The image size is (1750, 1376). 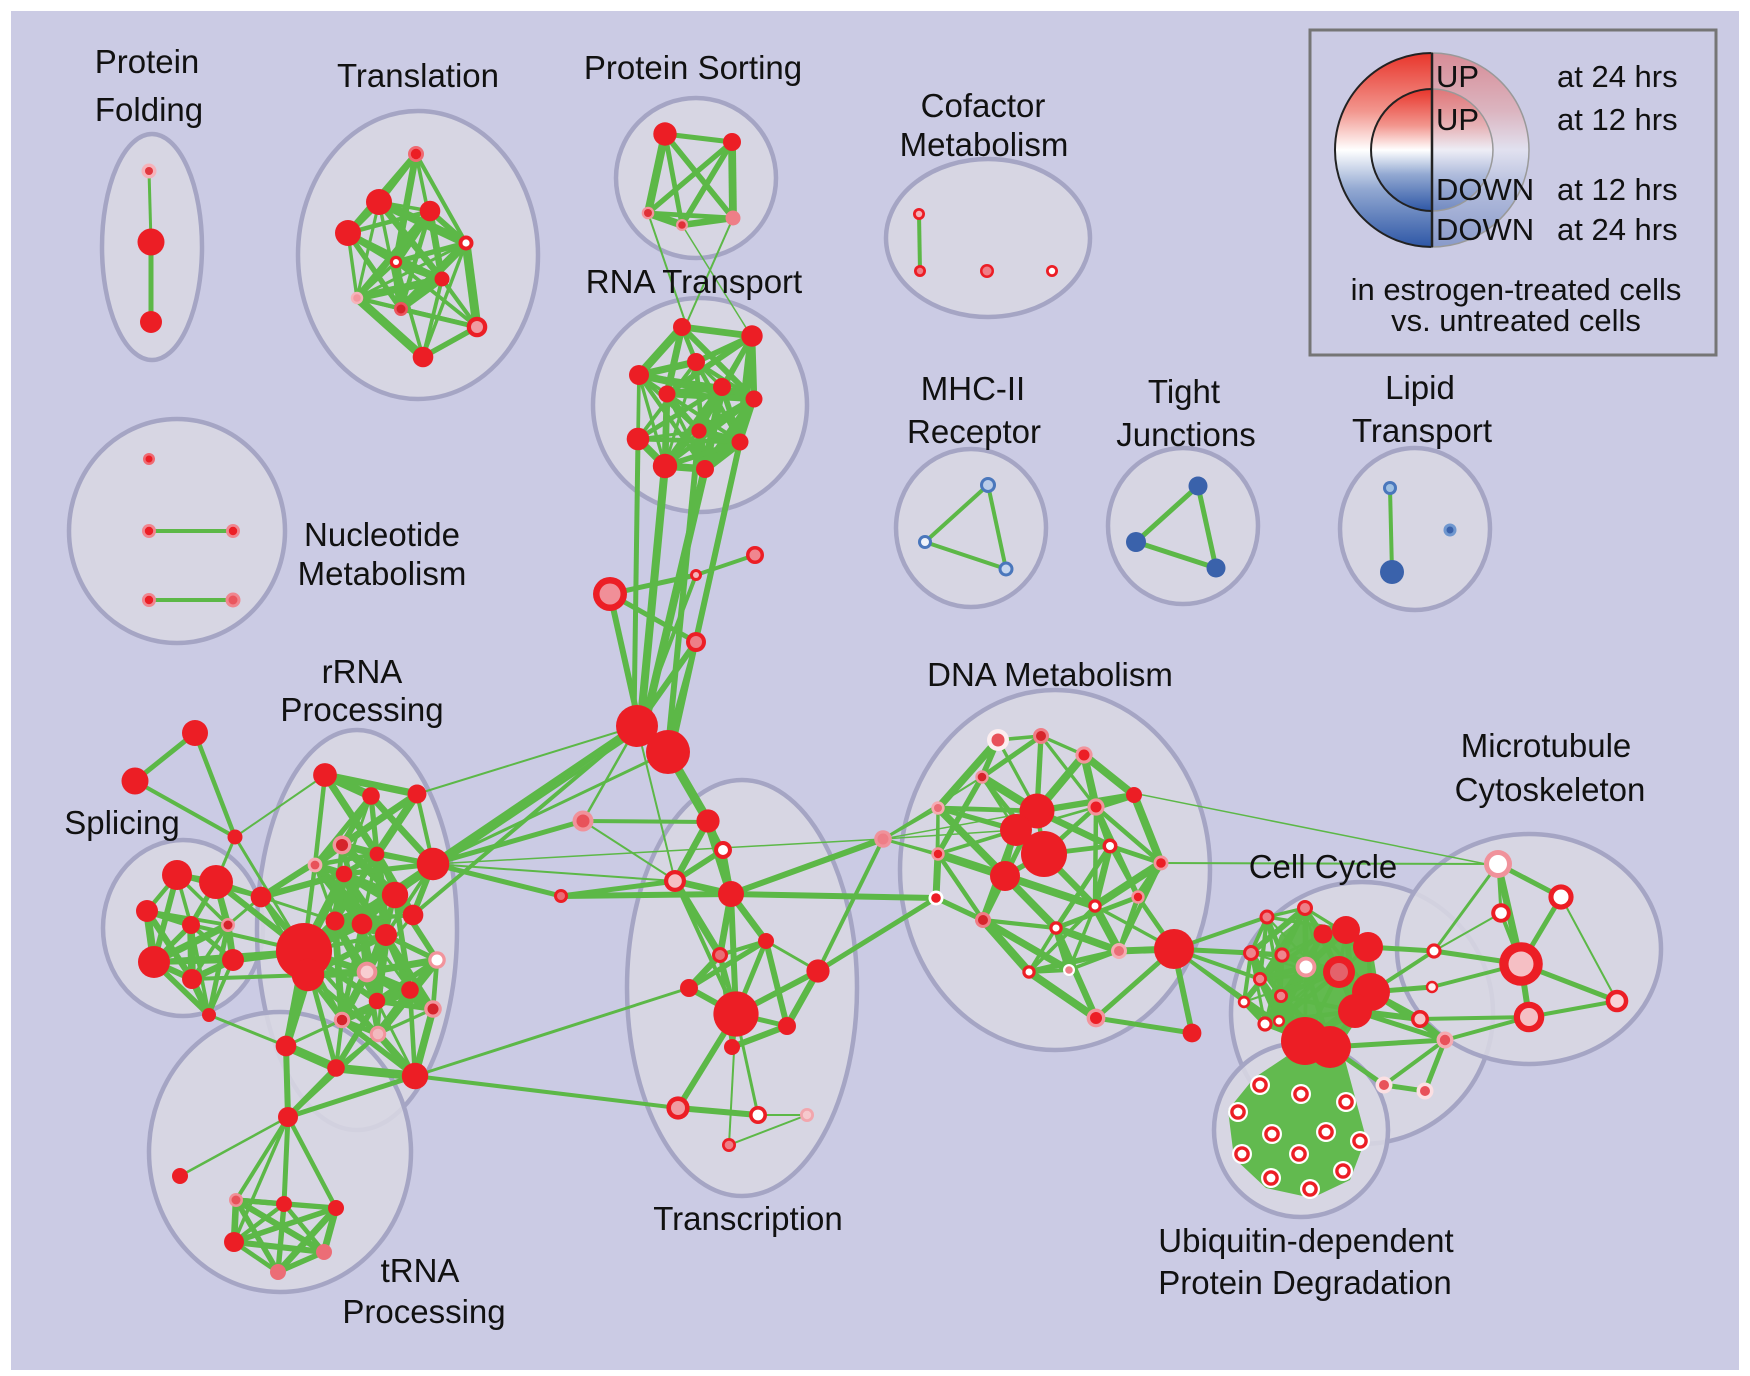 I want to click on svg-text: Cell Cycle, so click(x=1323, y=866).